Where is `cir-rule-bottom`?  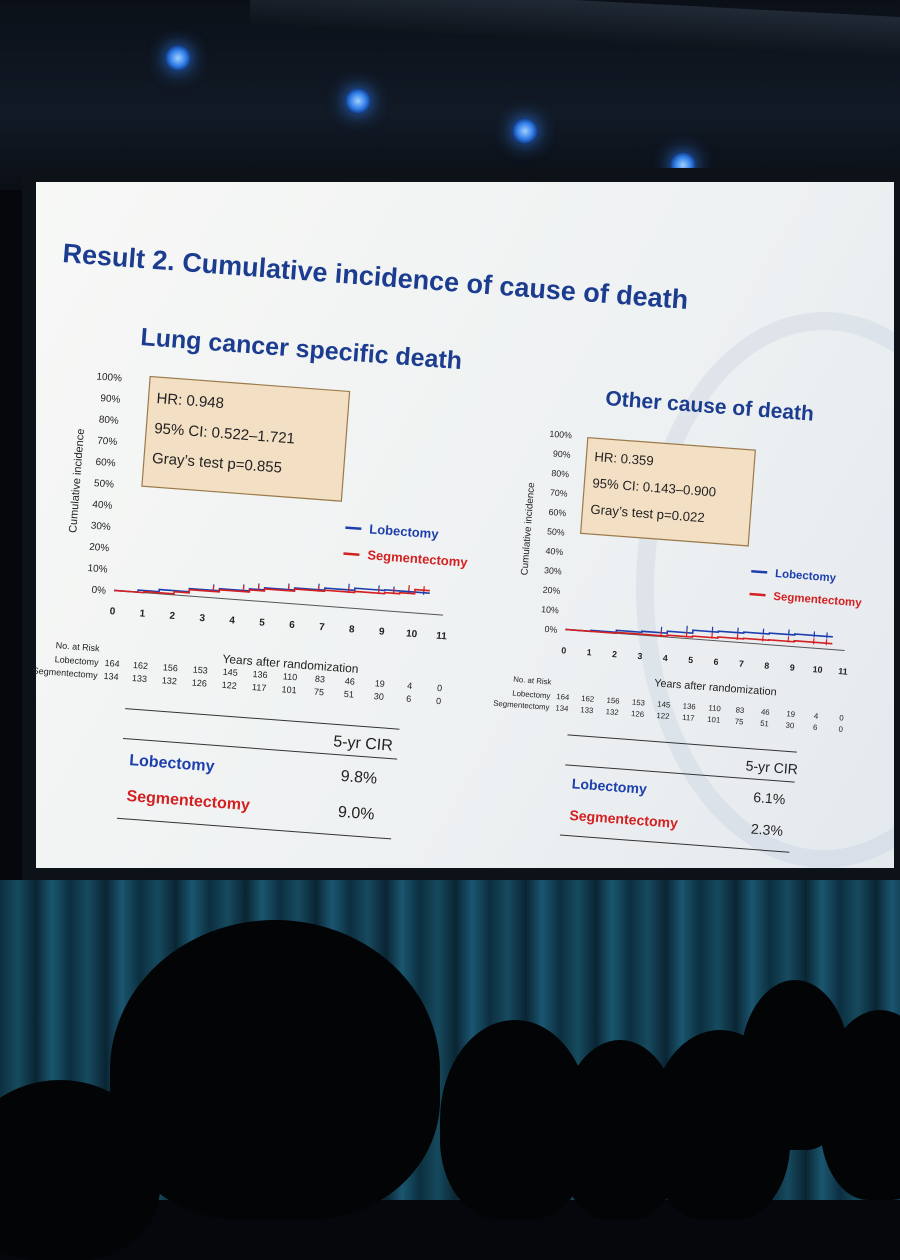 cir-rule-bottom is located at coordinates (674, 843).